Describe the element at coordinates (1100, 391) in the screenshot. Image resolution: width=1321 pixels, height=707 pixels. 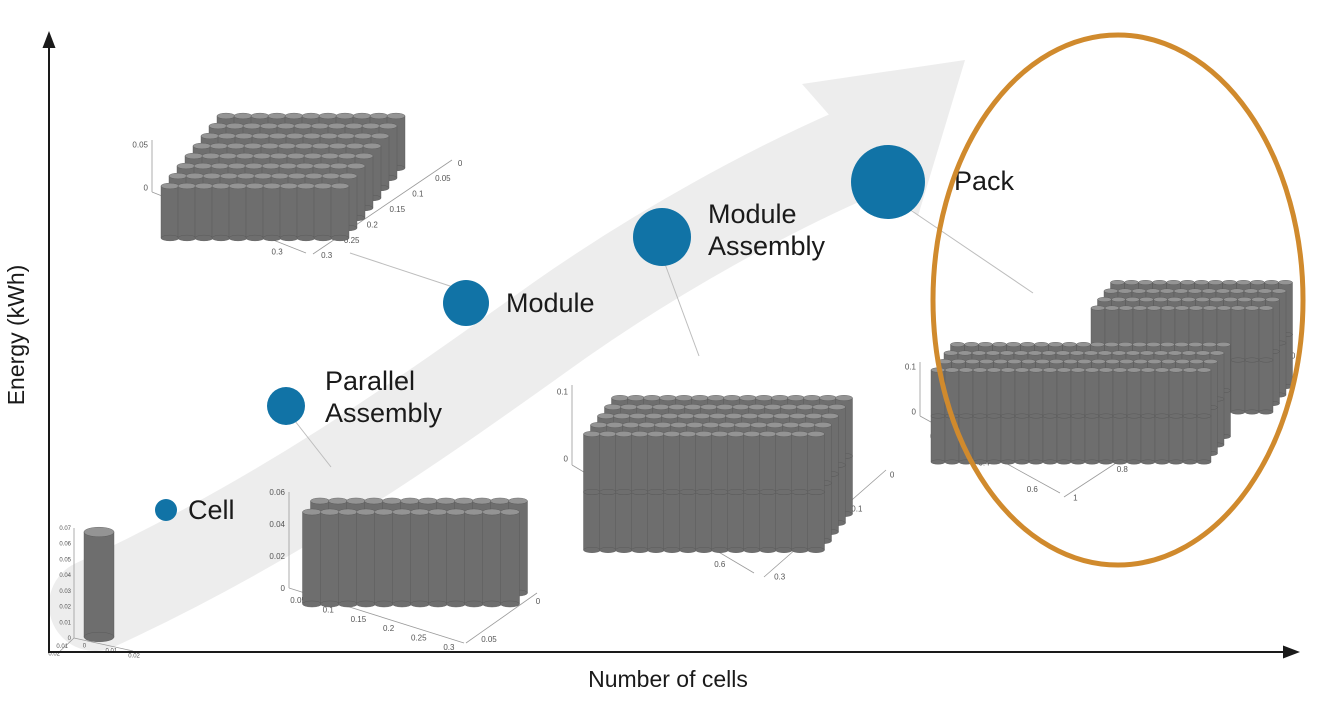
I see `mini-plot-pack: 0.100.20.40.600.20.40.60.81` at that location.